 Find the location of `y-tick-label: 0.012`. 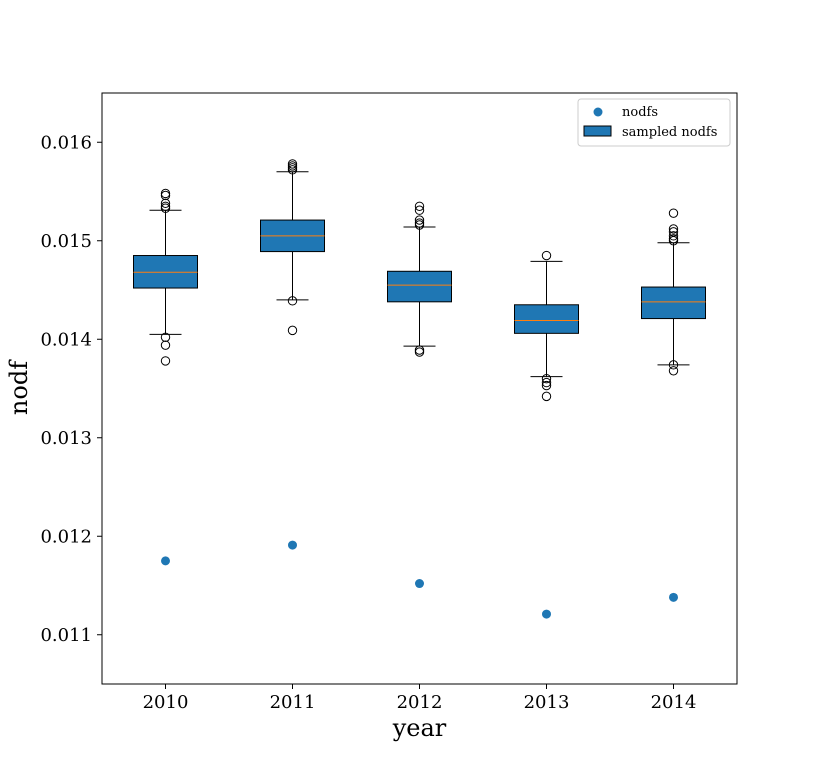

y-tick-label: 0.012 is located at coordinates (66, 536).